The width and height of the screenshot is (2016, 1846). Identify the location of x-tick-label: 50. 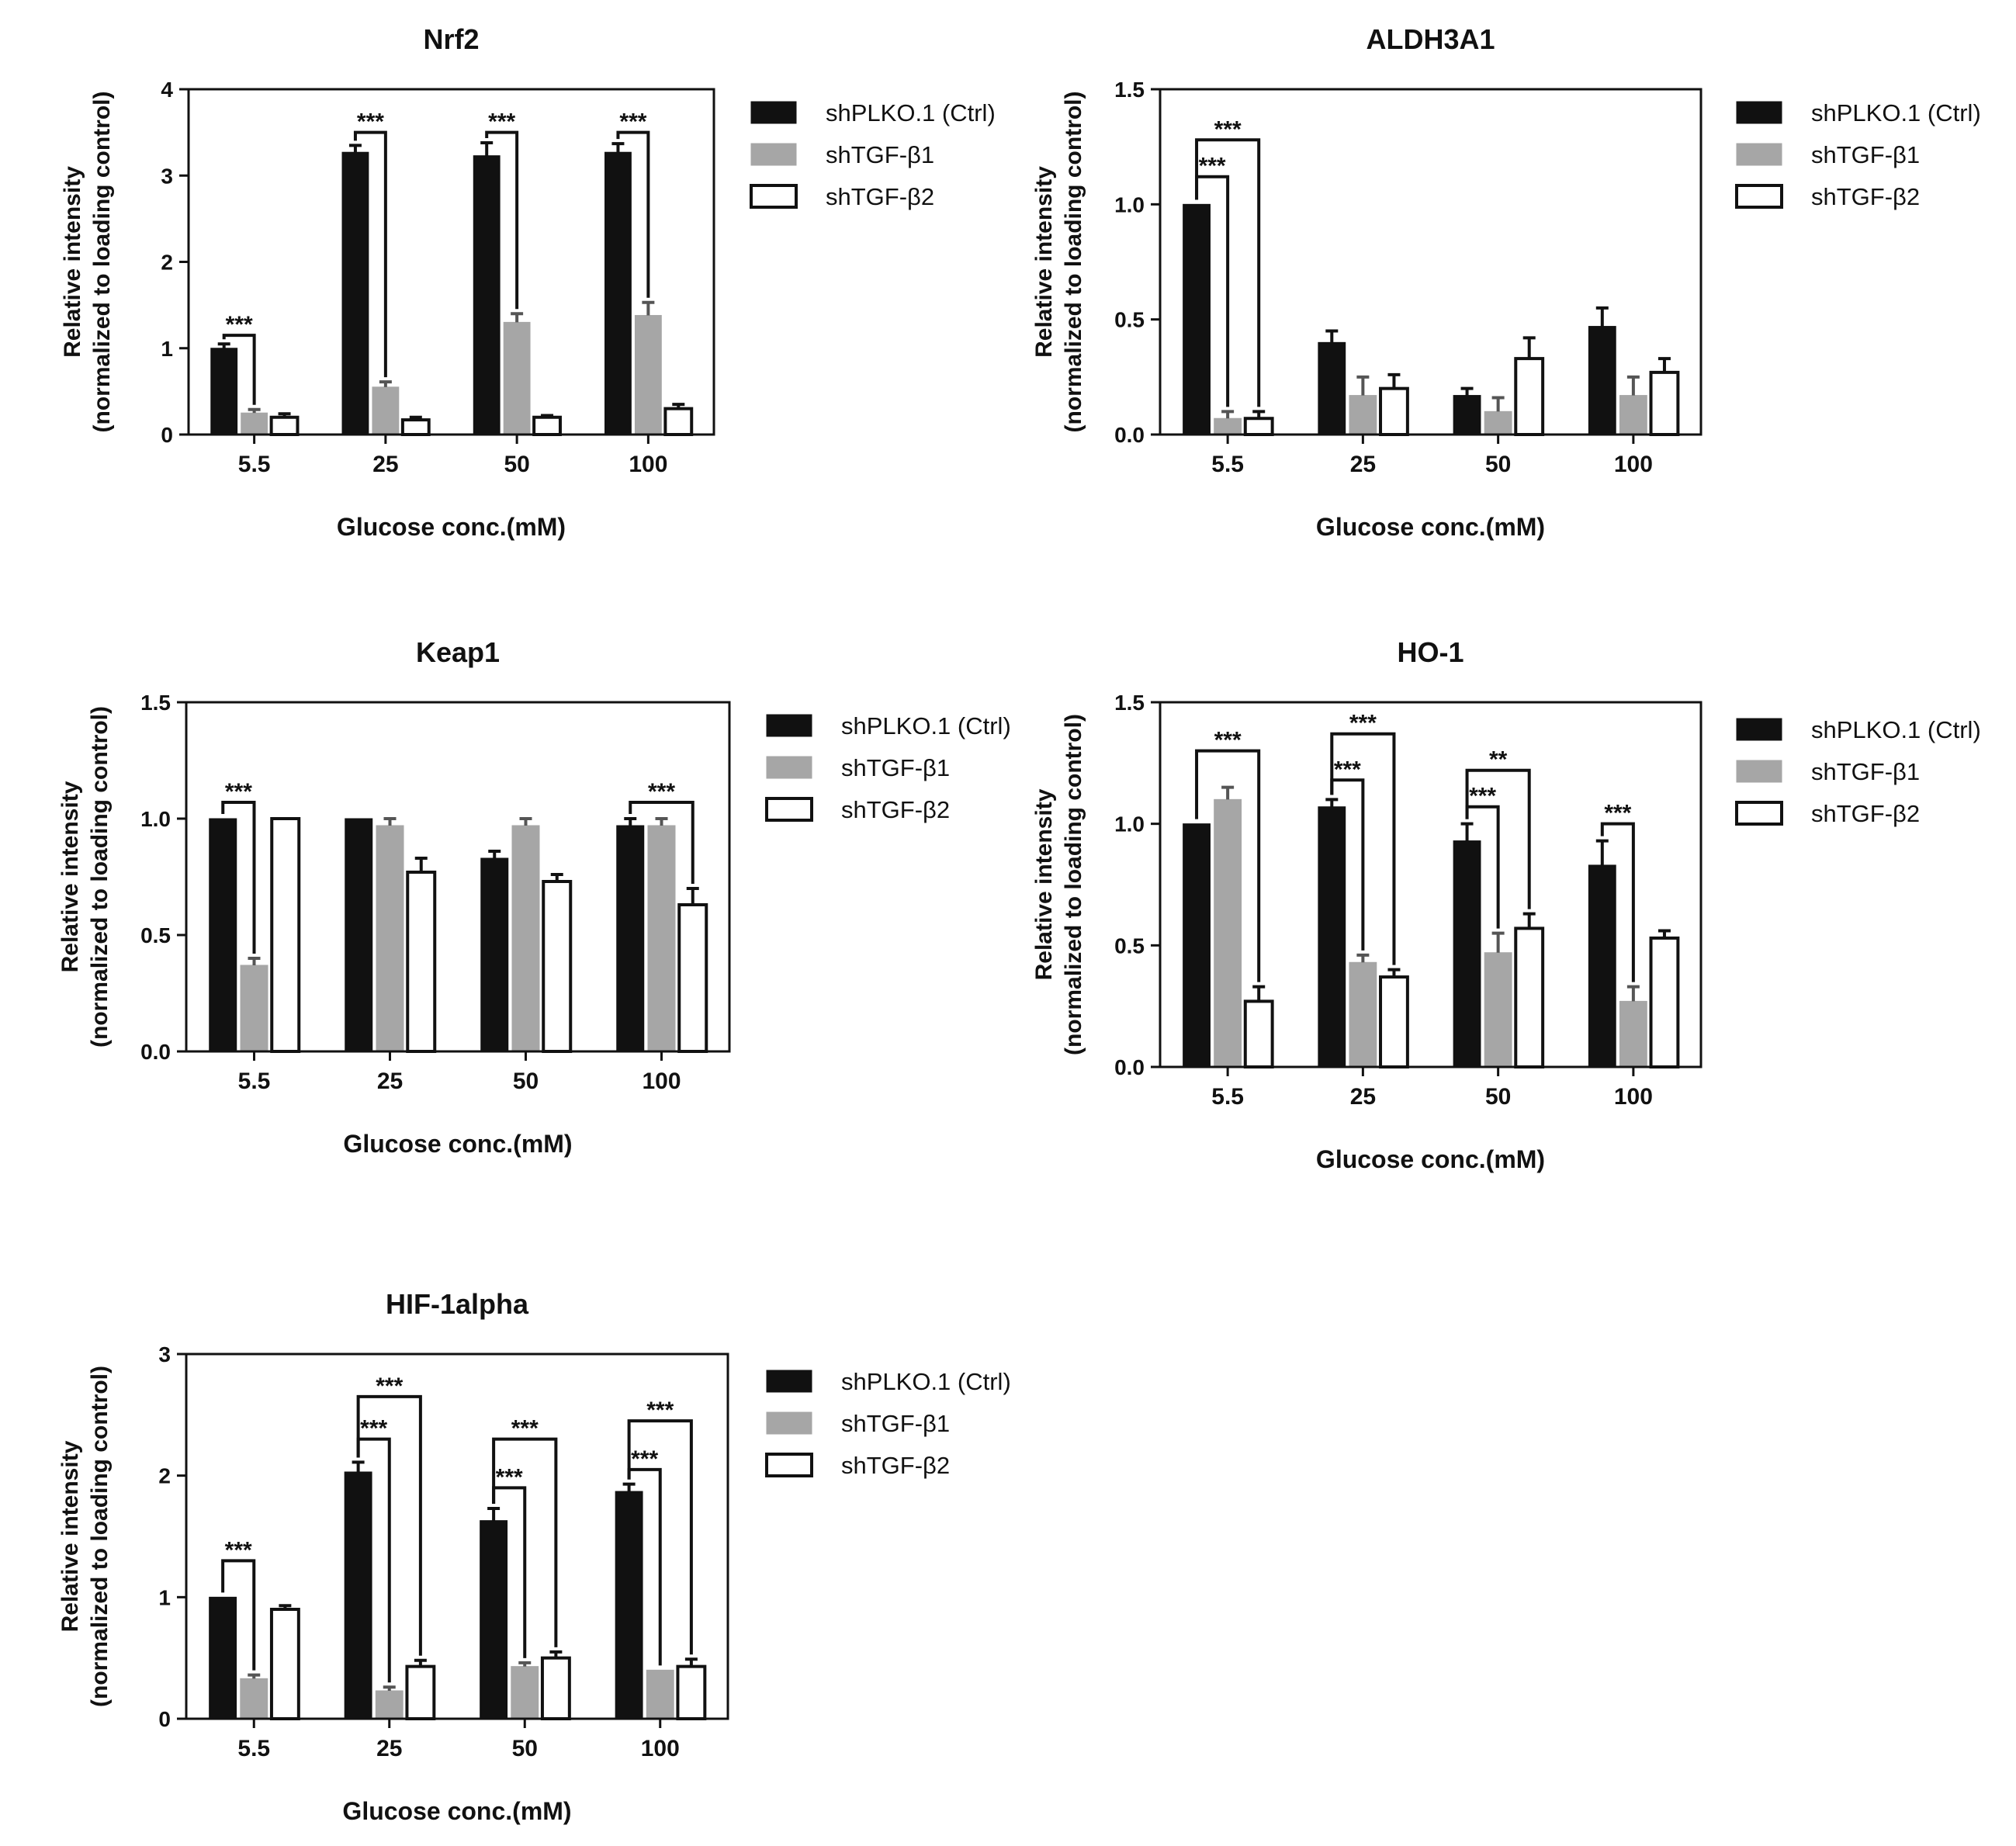
(1498, 1097).